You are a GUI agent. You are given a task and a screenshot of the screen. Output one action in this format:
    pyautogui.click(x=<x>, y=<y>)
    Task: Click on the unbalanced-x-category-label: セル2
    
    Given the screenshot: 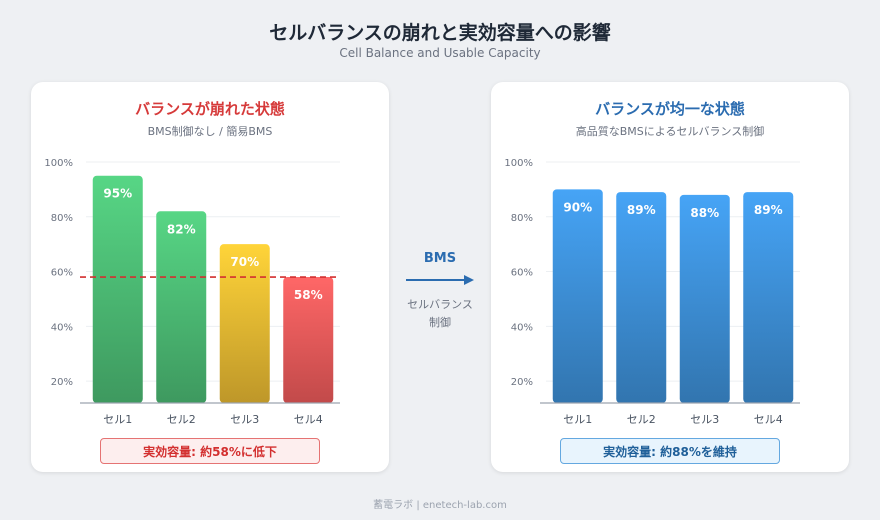 What is the action you would take?
    pyautogui.click(x=181, y=419)
    